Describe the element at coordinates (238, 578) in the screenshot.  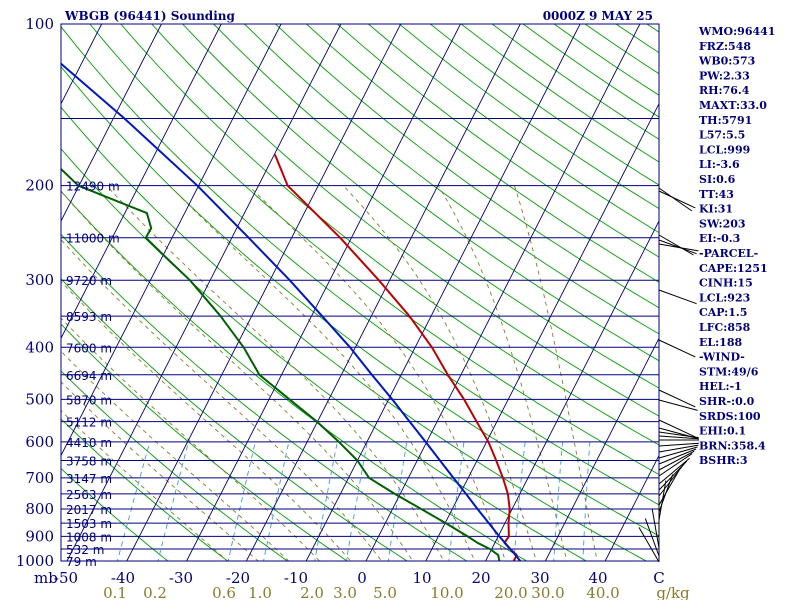
I see `temperature-tick-label: -20` at that location.